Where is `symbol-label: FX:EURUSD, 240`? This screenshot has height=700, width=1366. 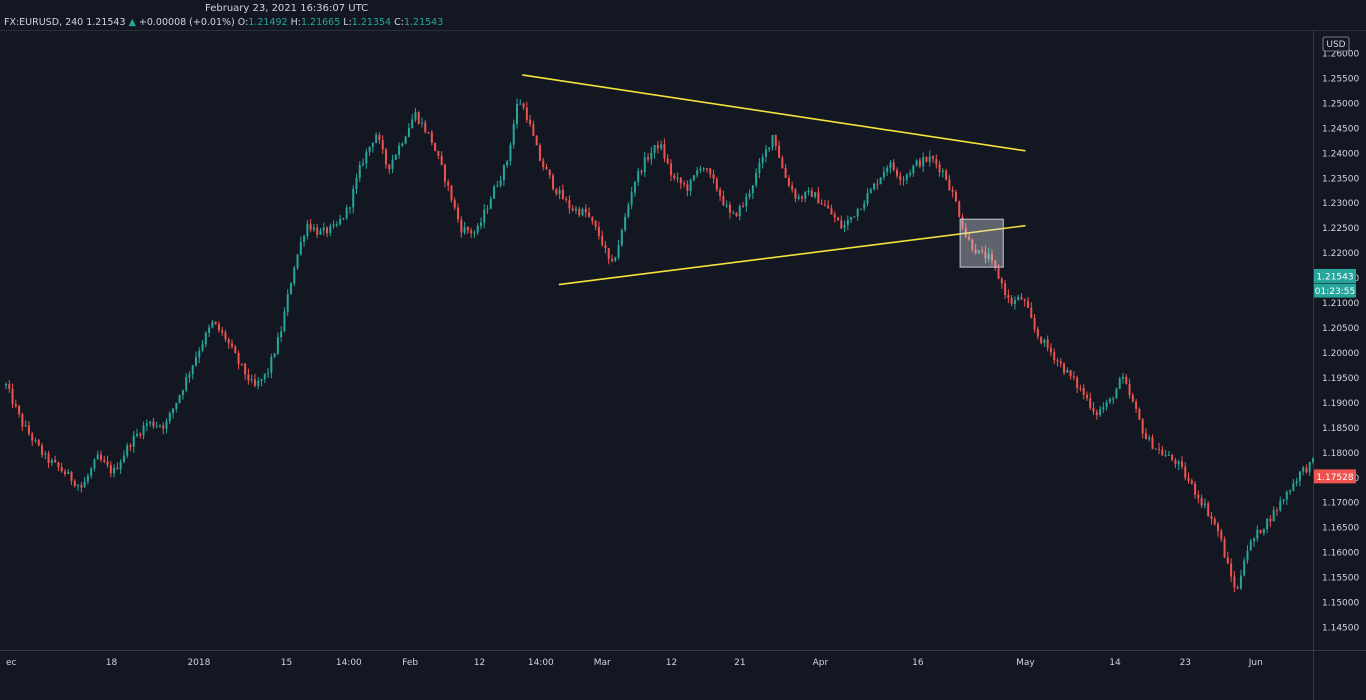 symbol-label: FX:EURUSD, 240 is located at coordinates (44, 22).